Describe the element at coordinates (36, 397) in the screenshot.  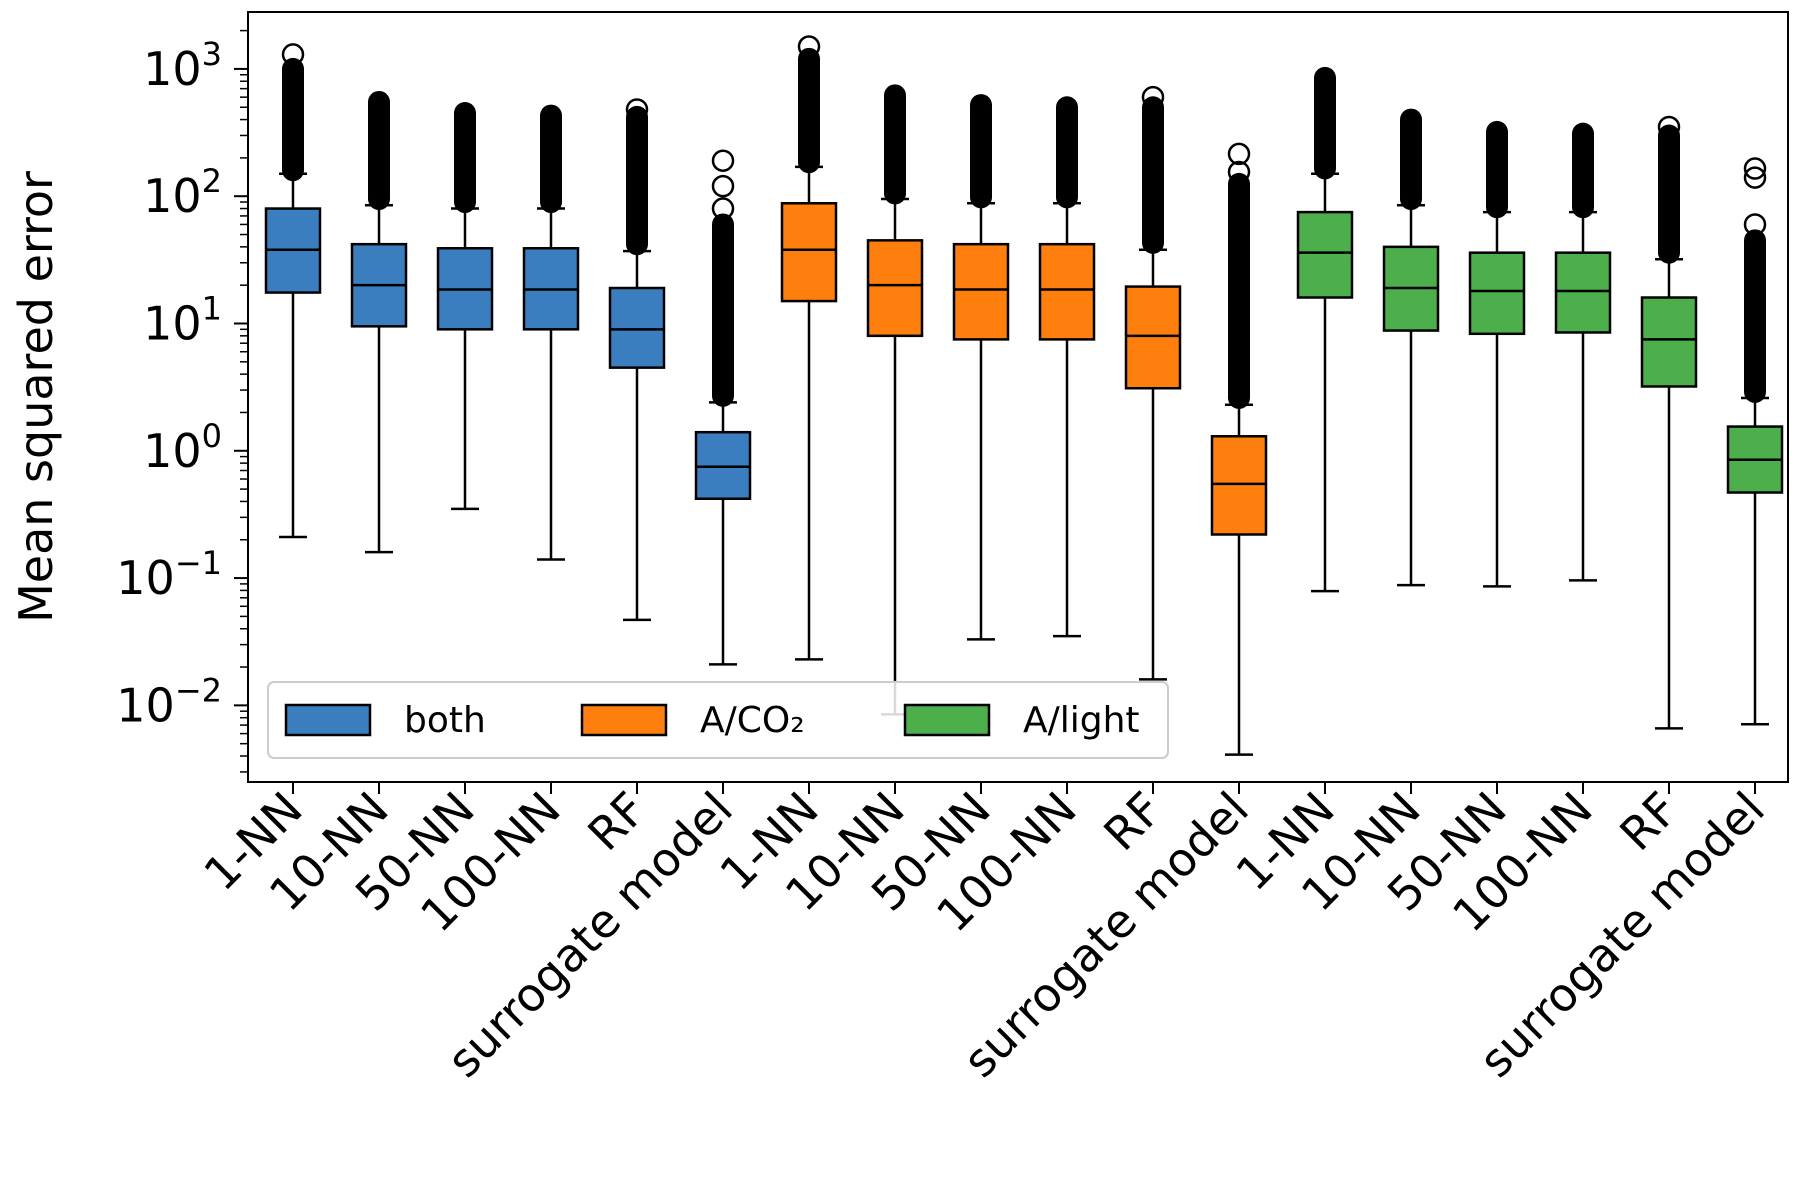
I see `y-axis-label: Mean squared error` at that location.